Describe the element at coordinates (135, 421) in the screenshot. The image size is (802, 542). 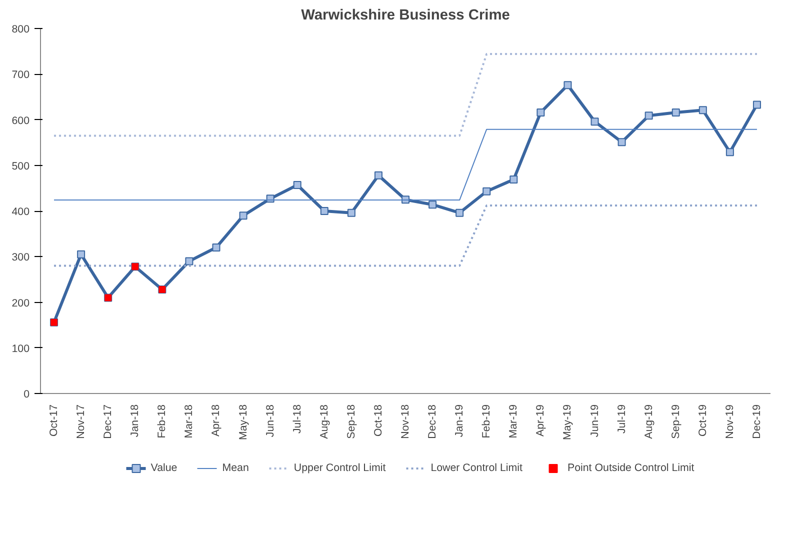
I see `x-tick-label: Jan-18` at that location.